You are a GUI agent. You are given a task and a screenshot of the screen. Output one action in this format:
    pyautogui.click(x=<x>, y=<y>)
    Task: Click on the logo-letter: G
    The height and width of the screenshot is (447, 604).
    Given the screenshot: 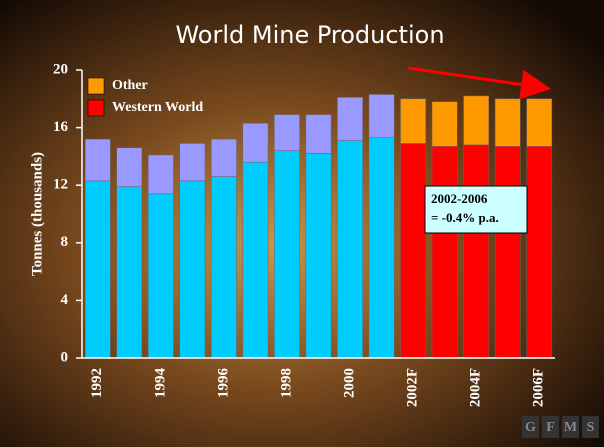 What is the action you would take?
    pyautogui.click(x=530, y=427)
    